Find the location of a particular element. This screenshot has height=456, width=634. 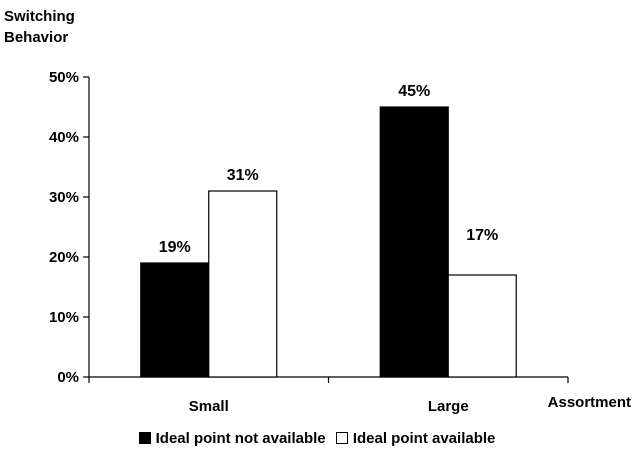

legend-item-available: Ideal point available is located at coordinates (415, 438).